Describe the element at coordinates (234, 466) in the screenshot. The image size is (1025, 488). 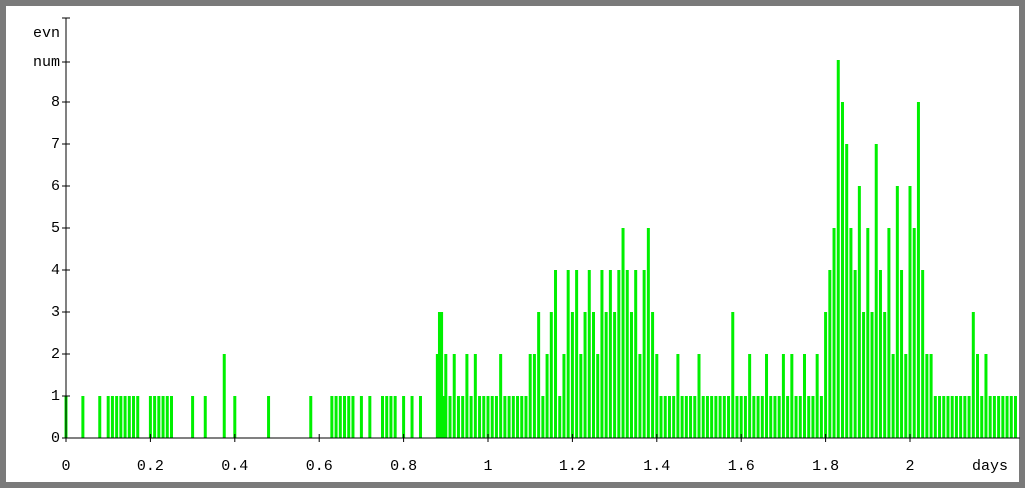
I see `x-tick-label: 0.4` at that location.